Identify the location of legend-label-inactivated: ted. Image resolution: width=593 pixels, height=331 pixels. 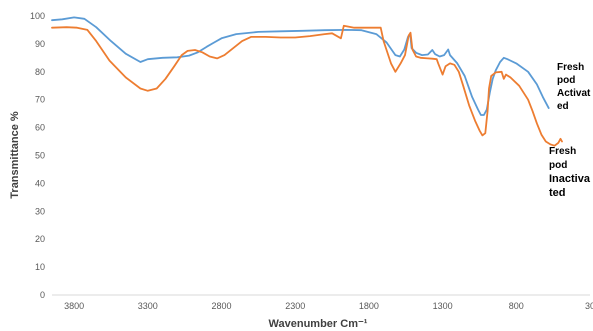
(557, 193).